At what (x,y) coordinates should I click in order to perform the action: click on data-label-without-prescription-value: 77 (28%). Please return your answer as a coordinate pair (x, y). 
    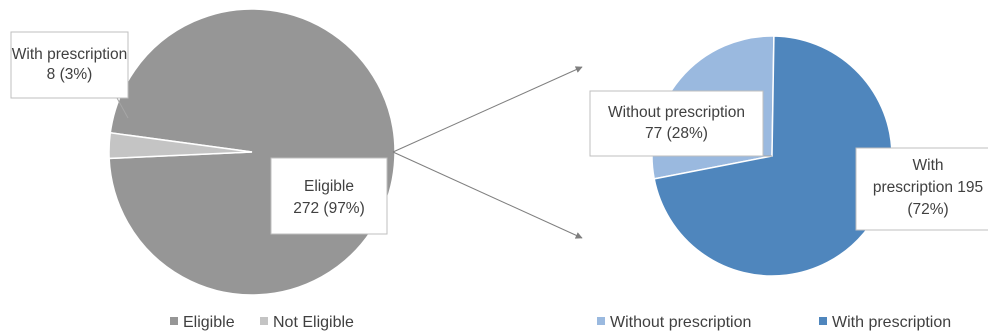
    Looking at the image, I should click on (676, 133).